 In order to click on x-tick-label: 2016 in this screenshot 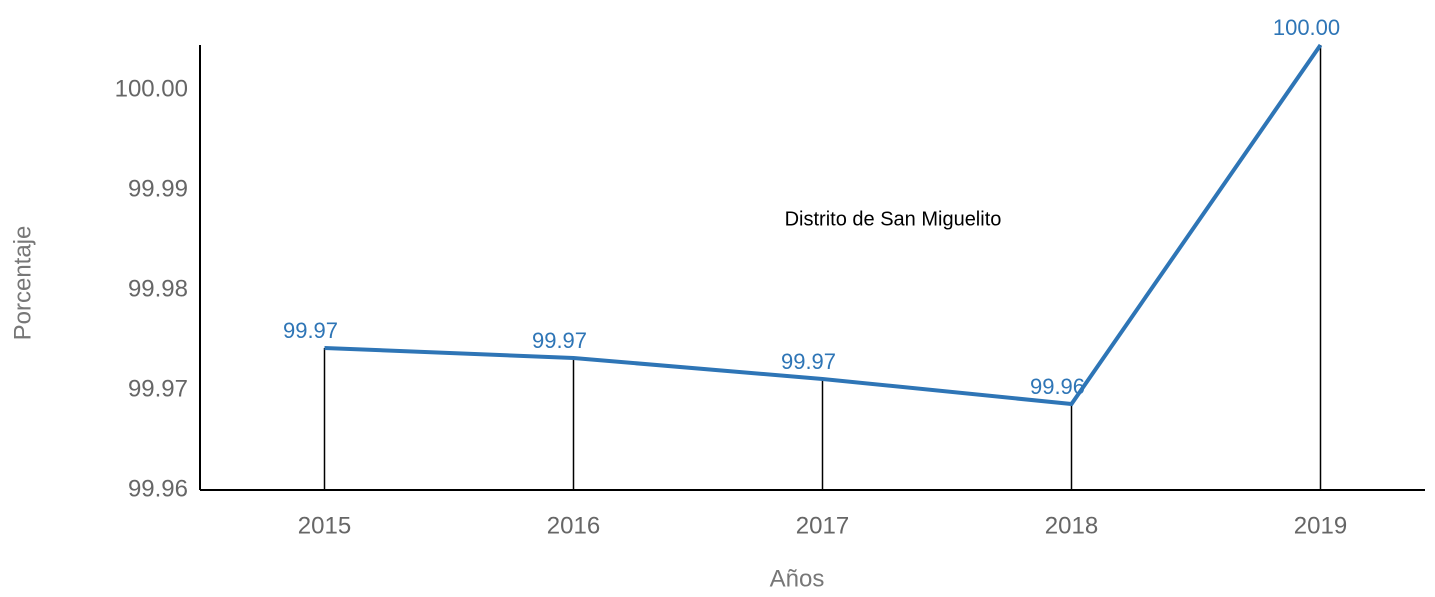, I will do `click(573, 525)`.